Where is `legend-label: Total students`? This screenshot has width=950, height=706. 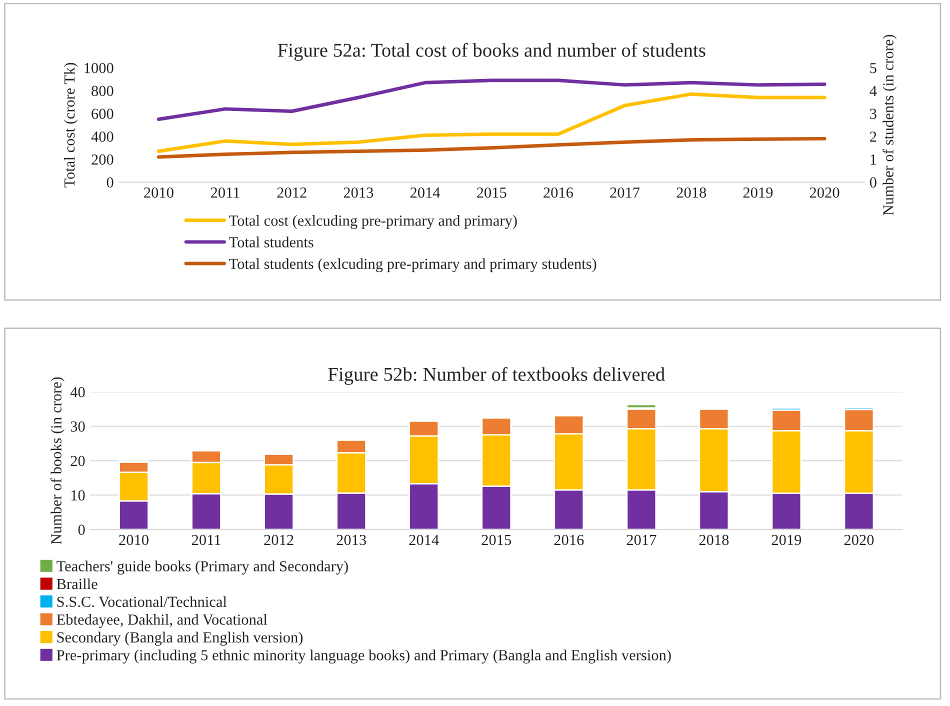 legend-label: Total students is located at coordinates (271, 242).